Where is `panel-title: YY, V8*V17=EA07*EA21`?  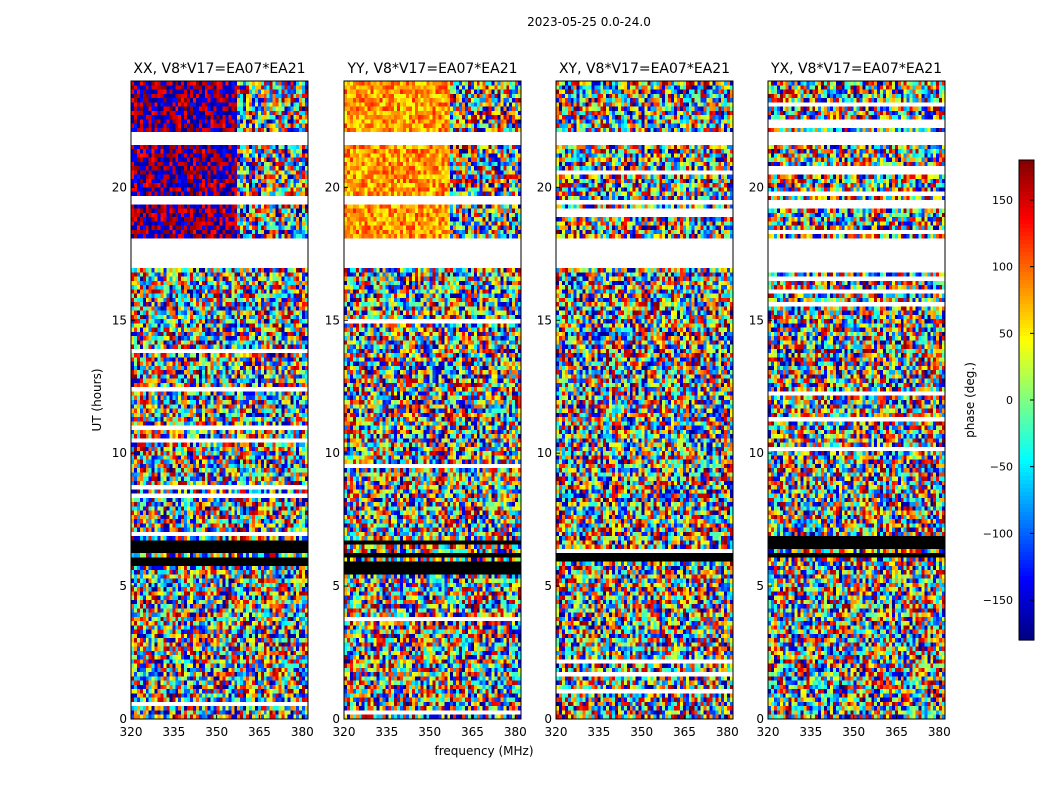 panel-title: YY, V8*V17=EA07*EA21 is located at coordinates (431, 69).